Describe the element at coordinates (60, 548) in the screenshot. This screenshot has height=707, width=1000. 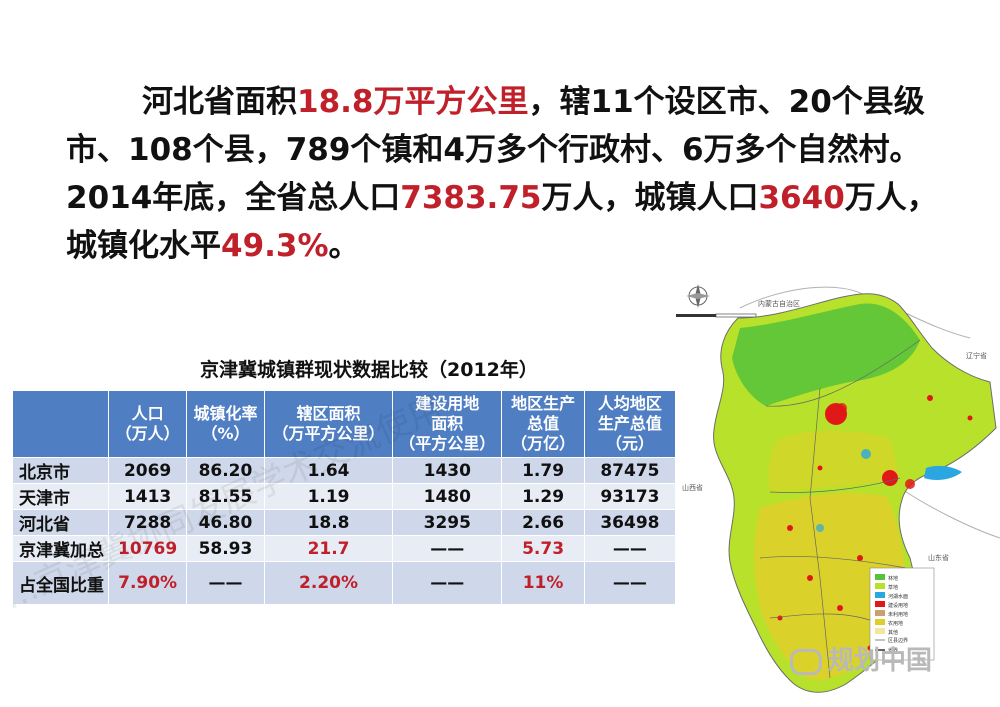
I see `row-label: 京津冀加总` at that location.